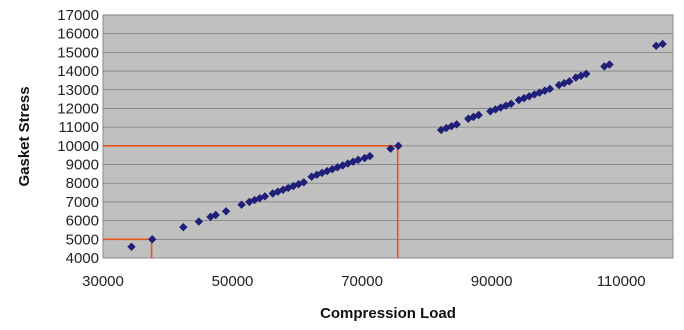 The image size is (684, 330). What do you see at coordinates (82, 165) in the screenshot?
I see `y-tick-label: 9000` at bounding box center [82, 165].